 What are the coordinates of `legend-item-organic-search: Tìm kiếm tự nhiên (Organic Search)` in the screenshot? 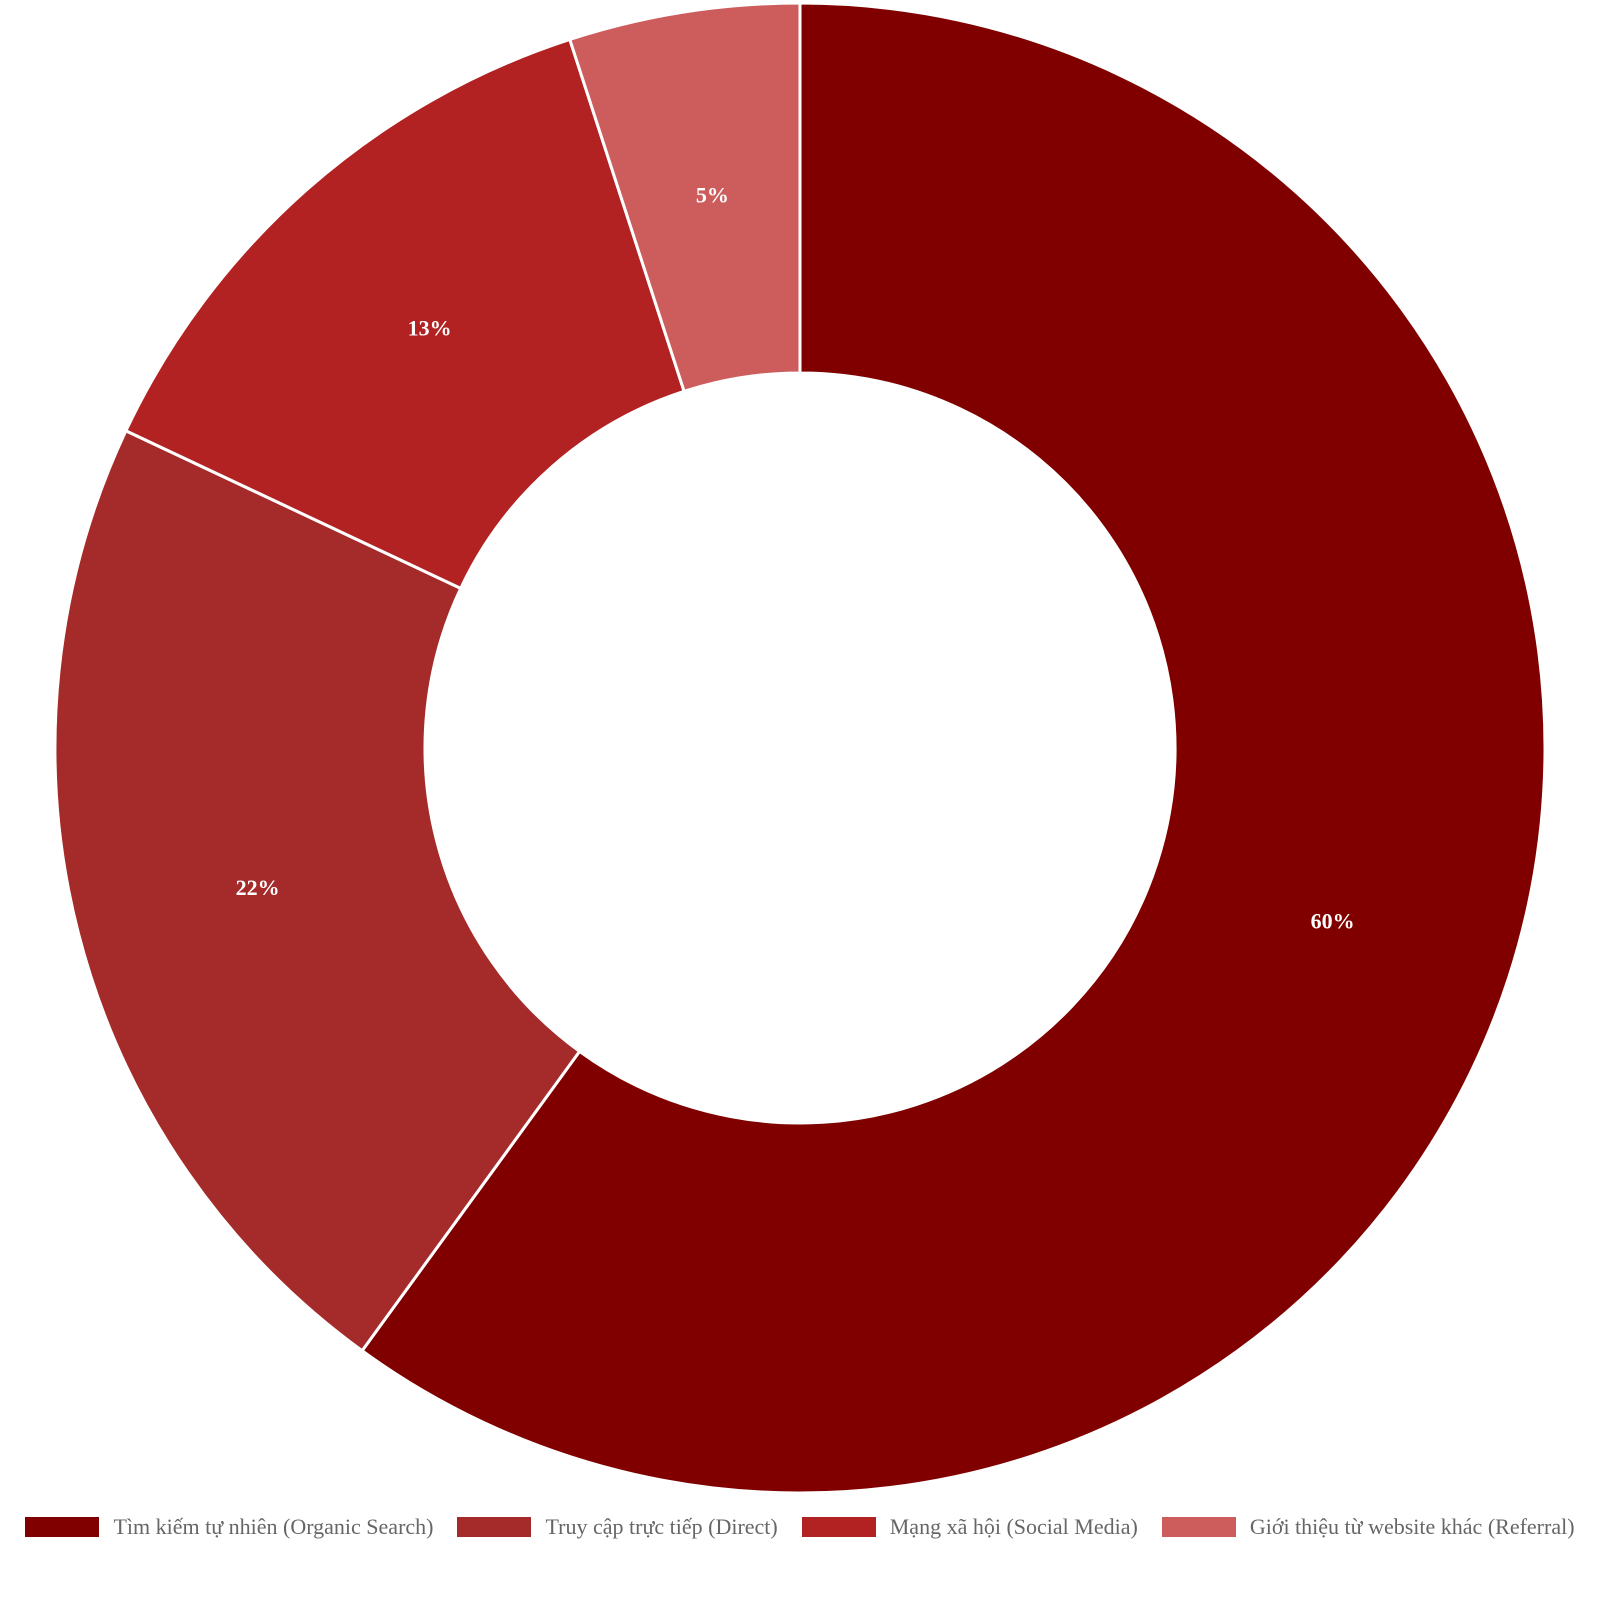 It's located at (229, 1527).